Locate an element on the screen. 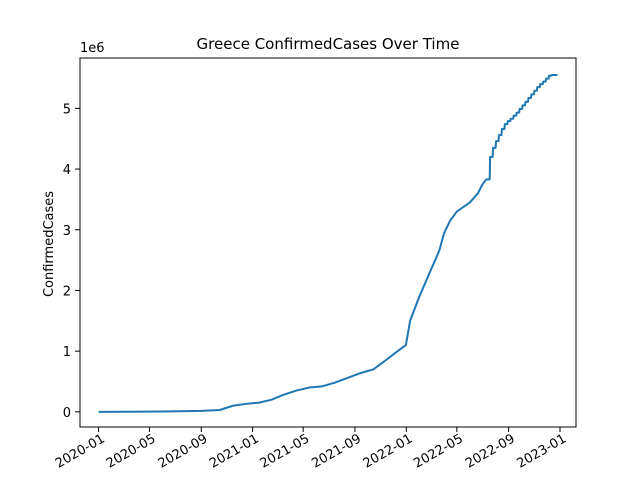 Image resolution: width=640 pixels, height=480 pixels. x-tick-label: 2021-01 is located at coordinates (234, 451).